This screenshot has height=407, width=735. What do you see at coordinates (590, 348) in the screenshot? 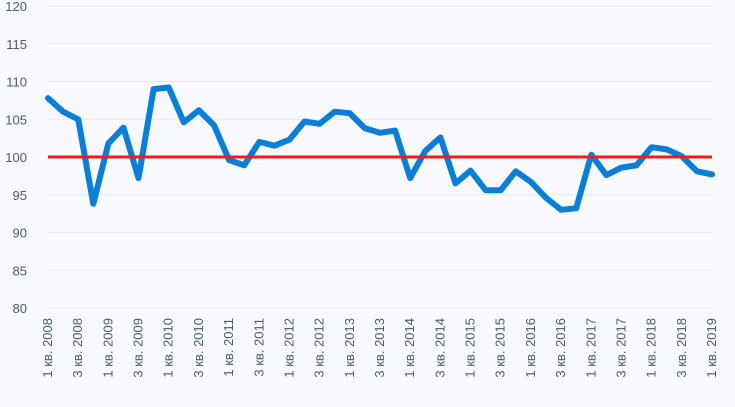
I see `x-tick-label: 1 кв. 2017` at bounding box center [590, 348].